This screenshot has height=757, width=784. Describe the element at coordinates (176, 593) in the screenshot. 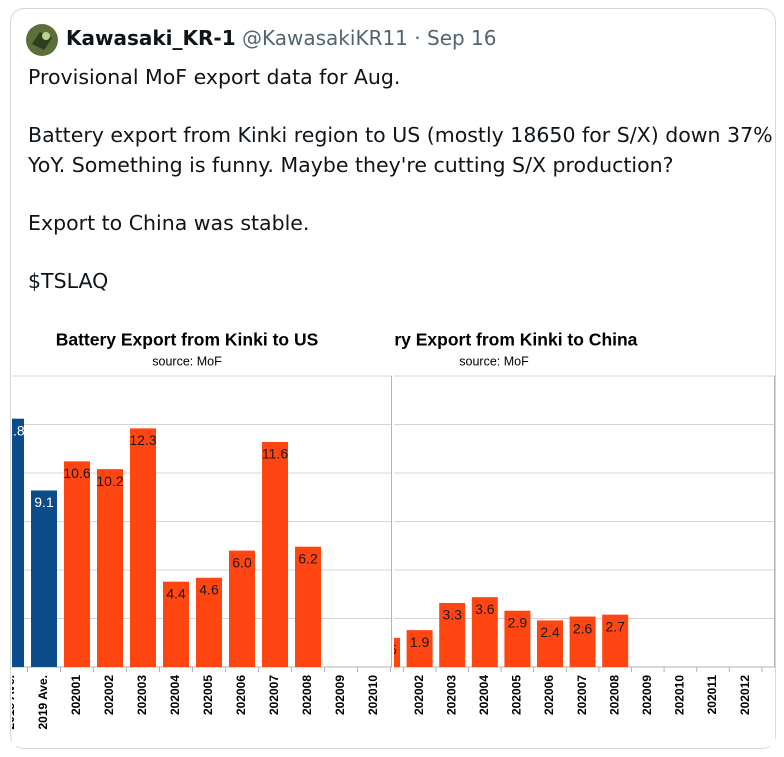

I see `data-label: 4.4` at that location.